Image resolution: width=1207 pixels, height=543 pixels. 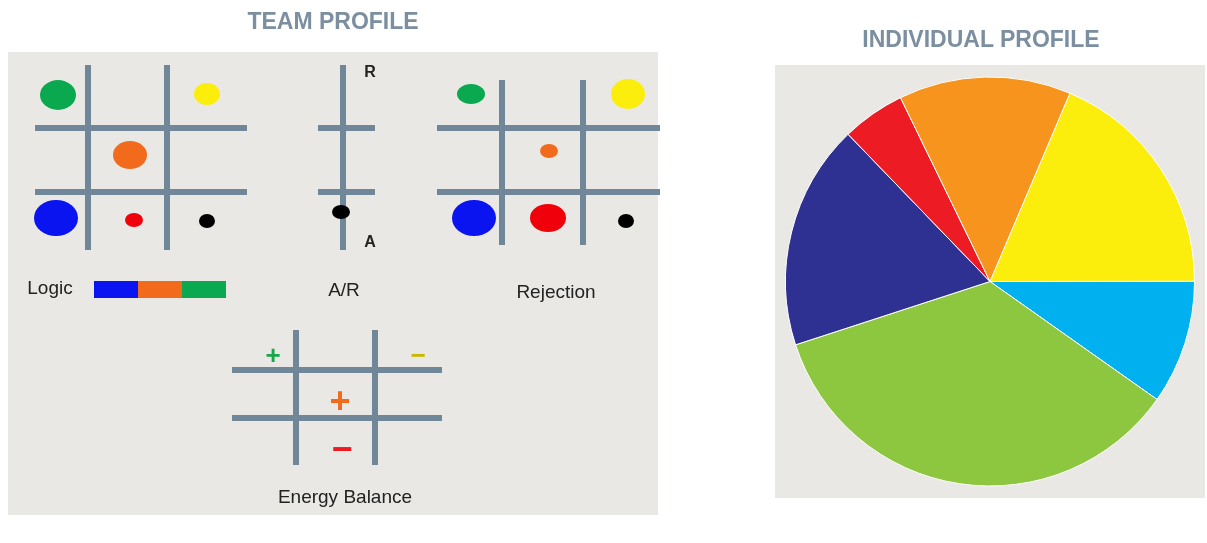 What do you see at coordinates (370, 72) in the screenshot?
I see `text: R` at bounding box center [370, 72].